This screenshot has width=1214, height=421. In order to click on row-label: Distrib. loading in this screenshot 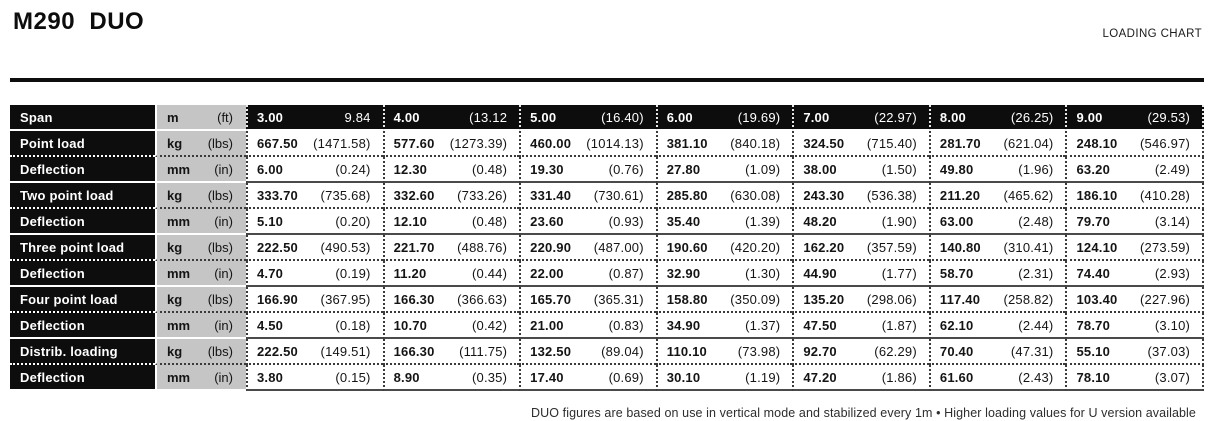, I will do `click(82, 352)`.